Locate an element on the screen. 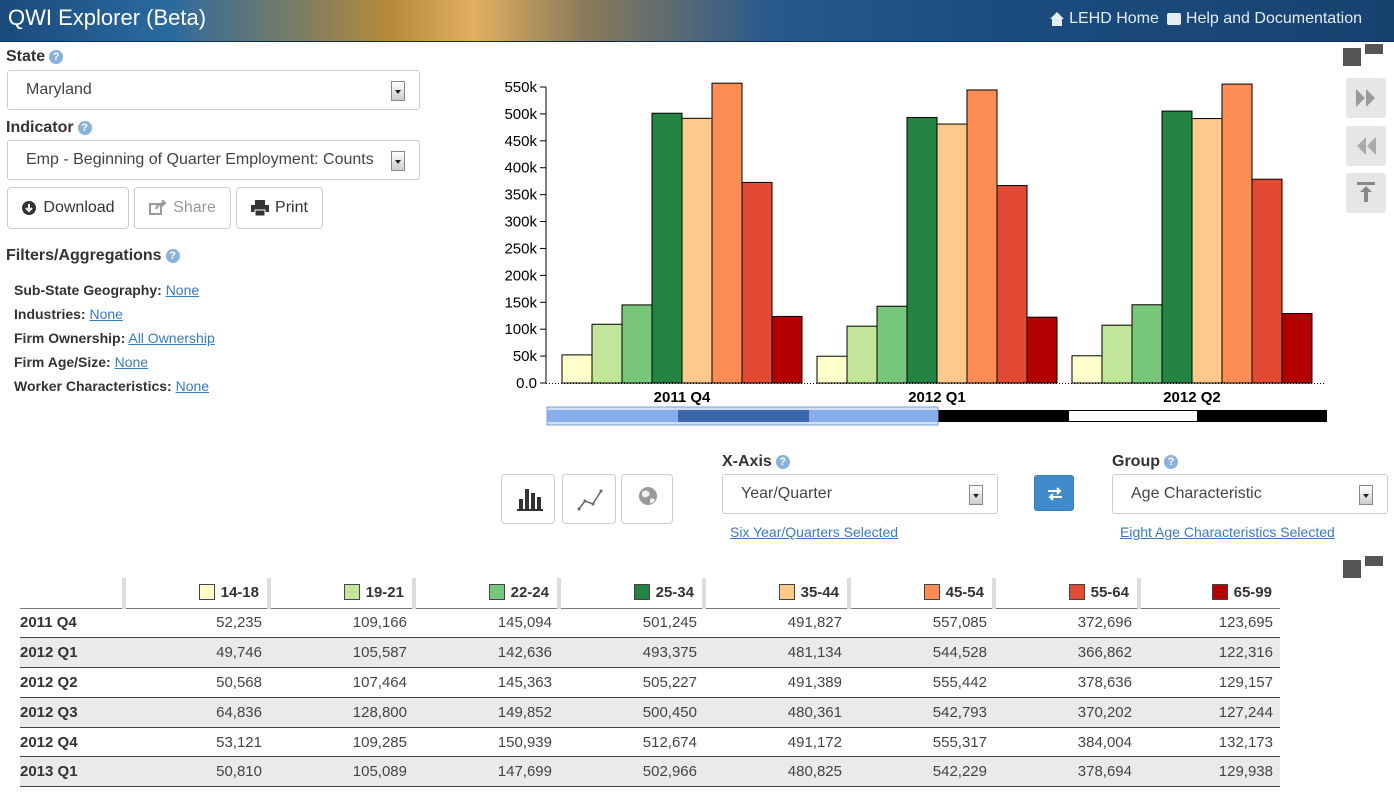  export-button is located at coordinates (1366, 193).